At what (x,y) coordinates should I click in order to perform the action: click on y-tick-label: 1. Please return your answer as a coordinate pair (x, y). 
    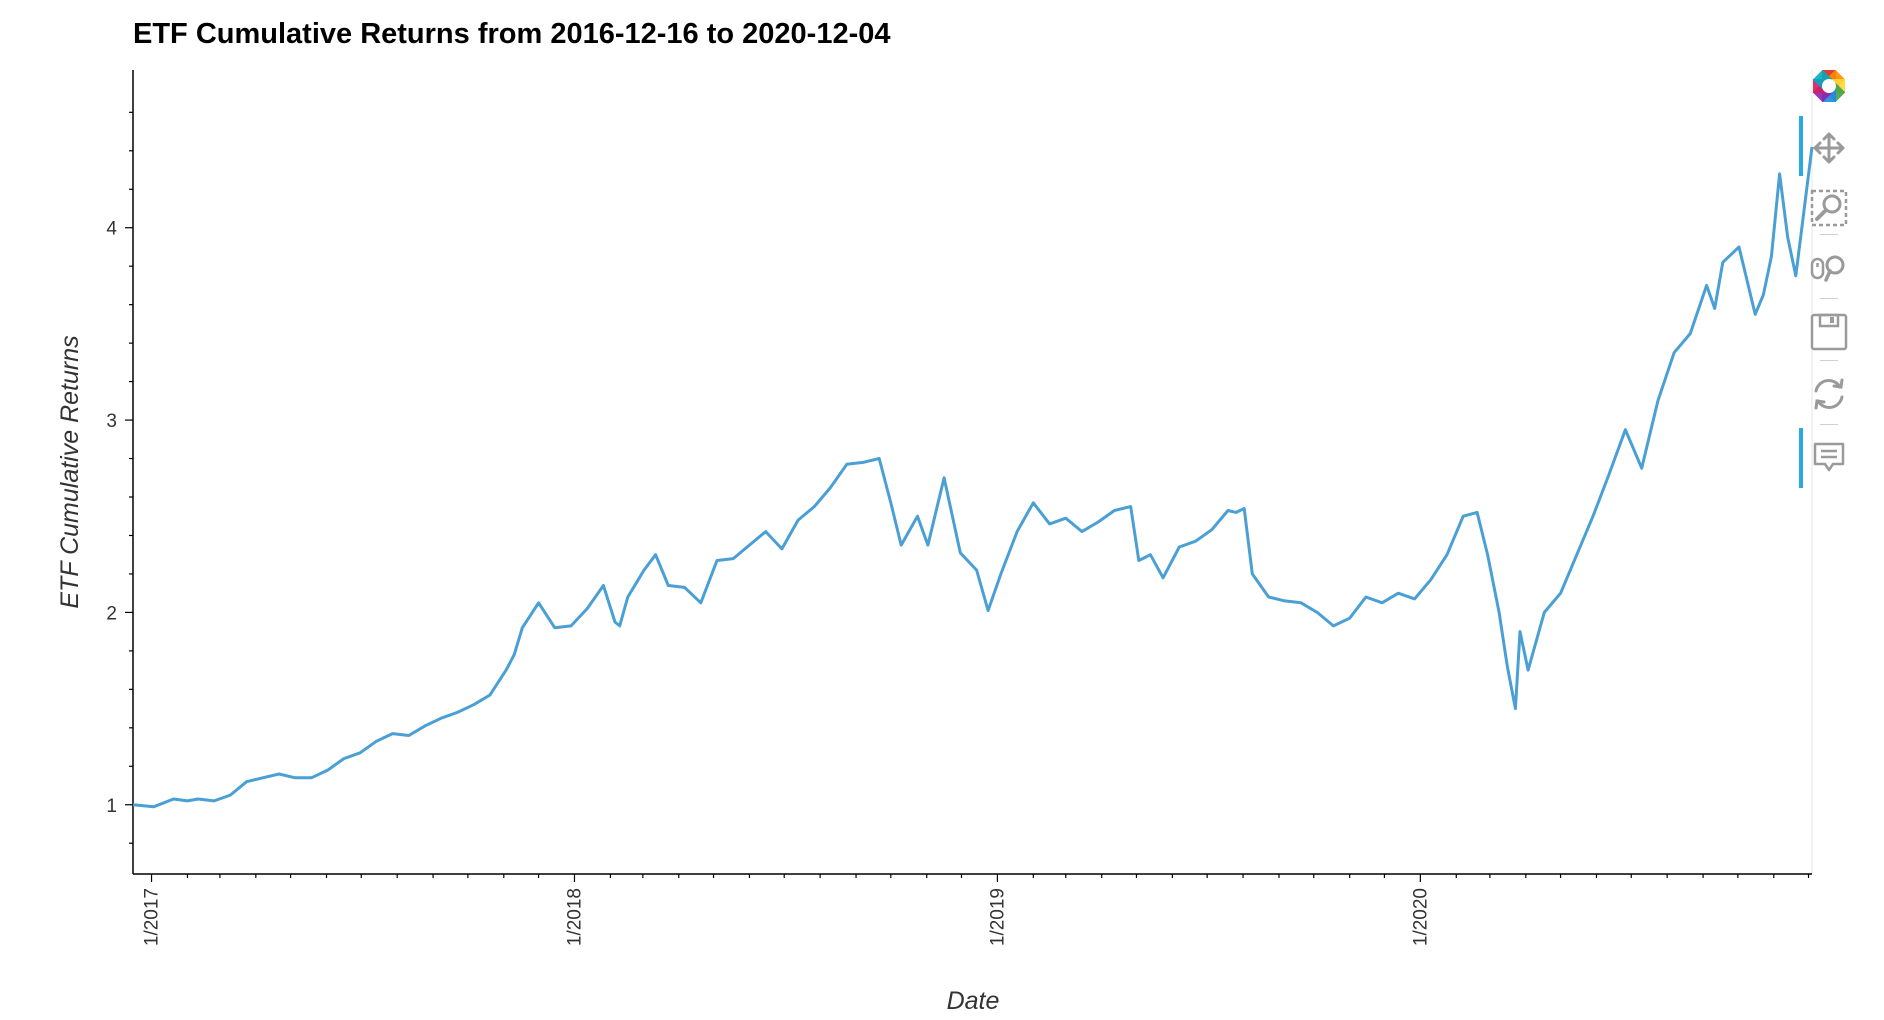
    Looking at the image, I should click on (111, 806).